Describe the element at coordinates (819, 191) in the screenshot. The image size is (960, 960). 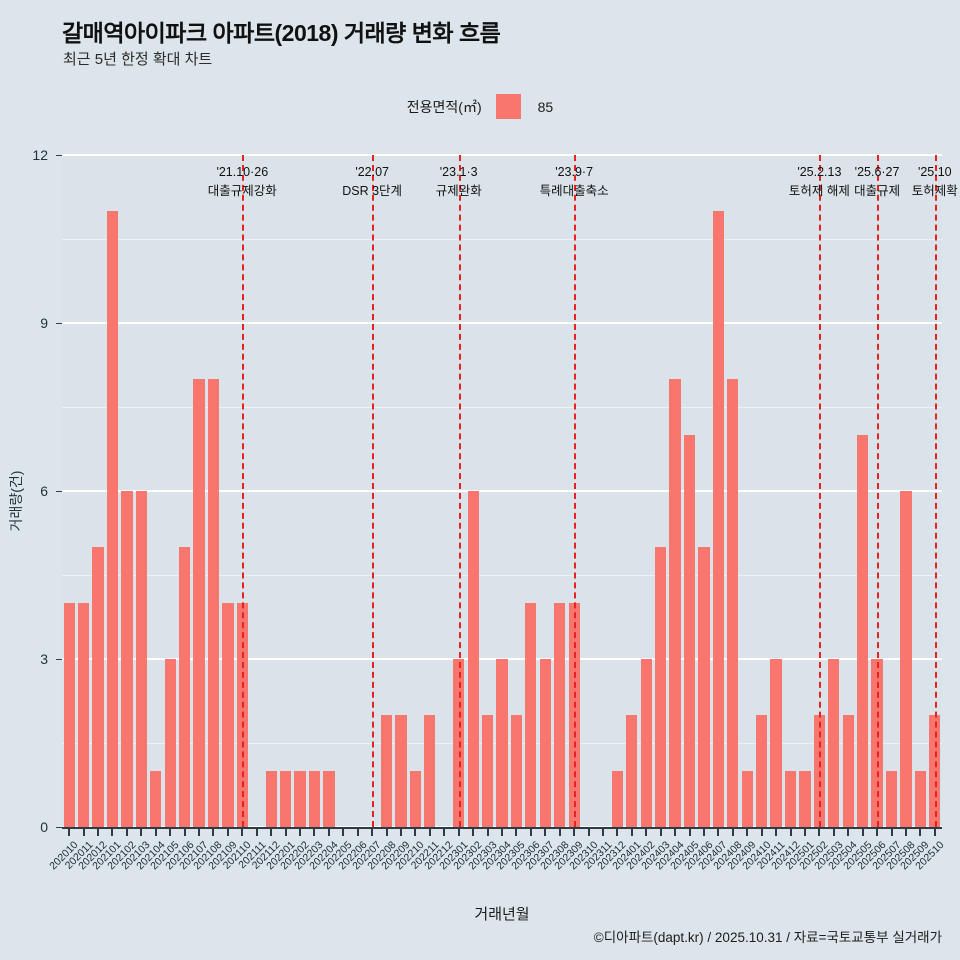
I see `event-desc-202502: 토허제 해제` at that location.